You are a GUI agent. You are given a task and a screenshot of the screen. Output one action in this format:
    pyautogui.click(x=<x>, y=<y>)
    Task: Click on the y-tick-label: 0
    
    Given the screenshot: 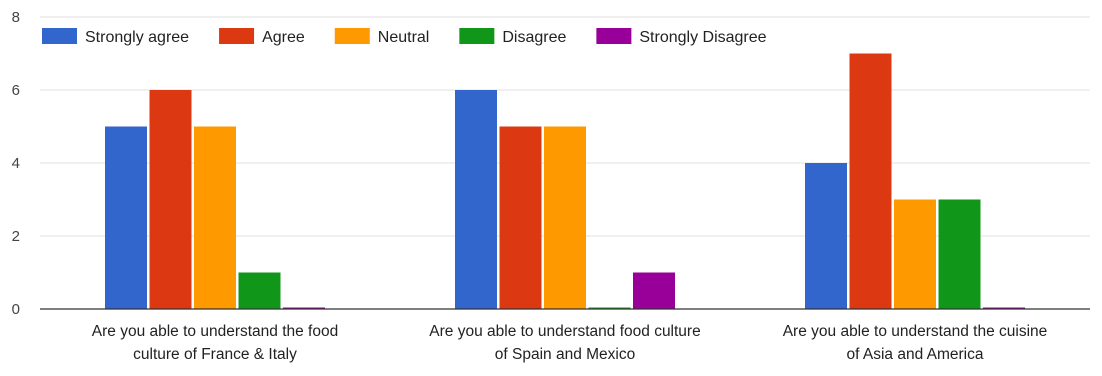 What is the action you would take?
    pyautogui.click(x=16, y=309)
    